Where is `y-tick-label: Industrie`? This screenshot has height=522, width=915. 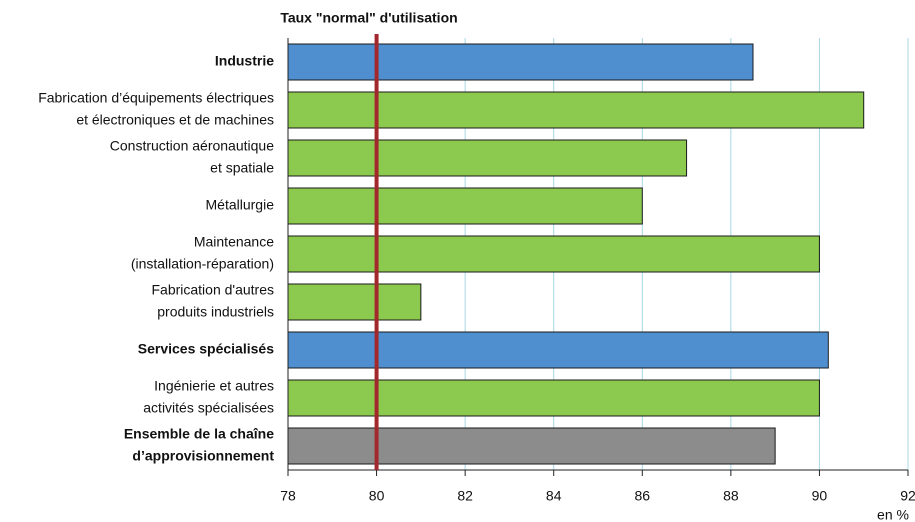 y-tick-label: Industrie is located at coordinates (244, 61).